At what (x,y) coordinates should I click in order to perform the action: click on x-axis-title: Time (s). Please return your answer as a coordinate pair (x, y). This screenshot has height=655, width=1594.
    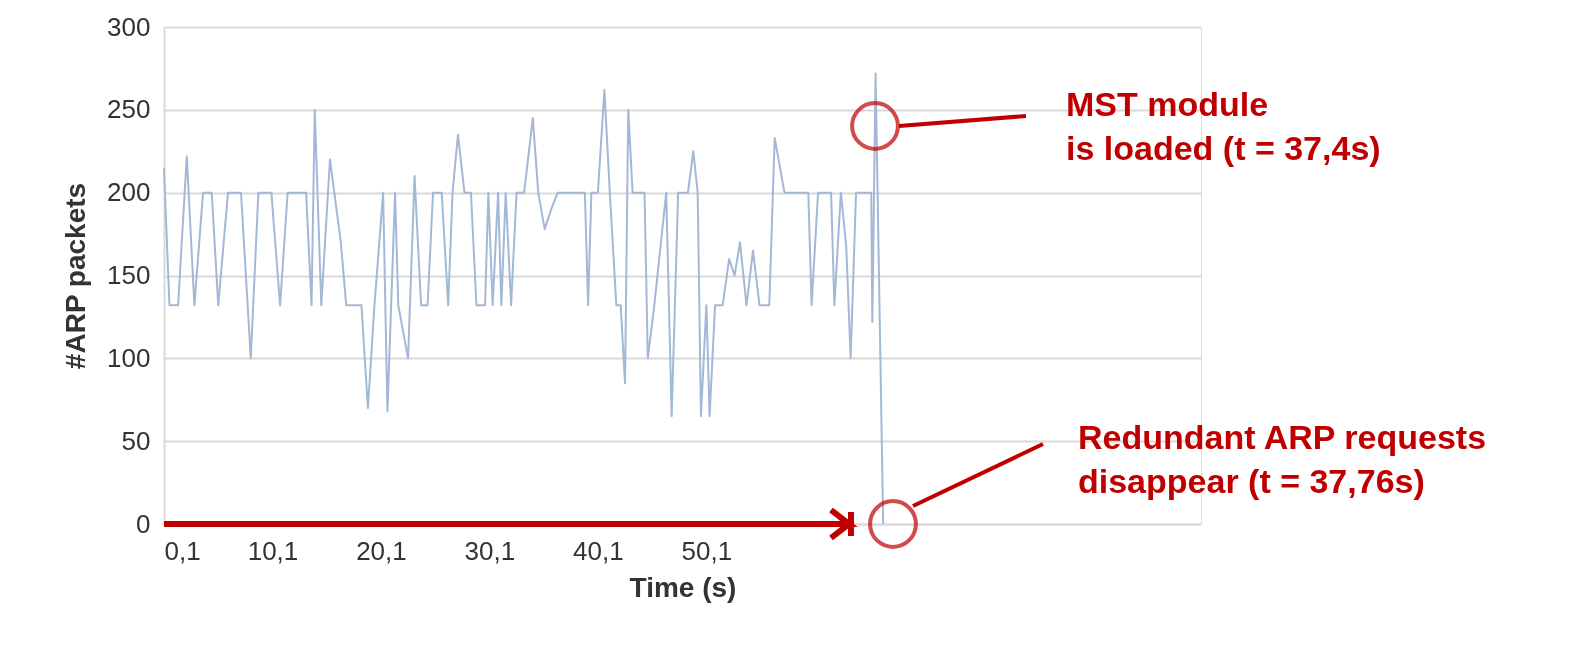
    Looking at the image, I should click on (683, 587).